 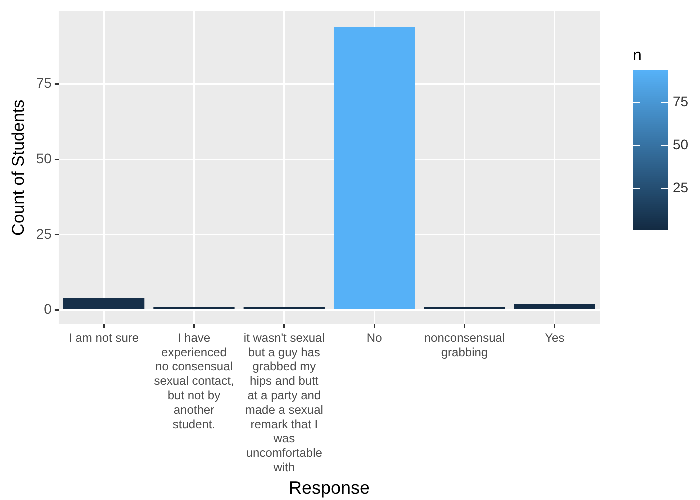 What do you see at coordinates (194, 381) in the screenshot?
I see `x-tick-label: I have experienced no consensual sexual contact, but not by another student.` at bounding box center [194, 381].